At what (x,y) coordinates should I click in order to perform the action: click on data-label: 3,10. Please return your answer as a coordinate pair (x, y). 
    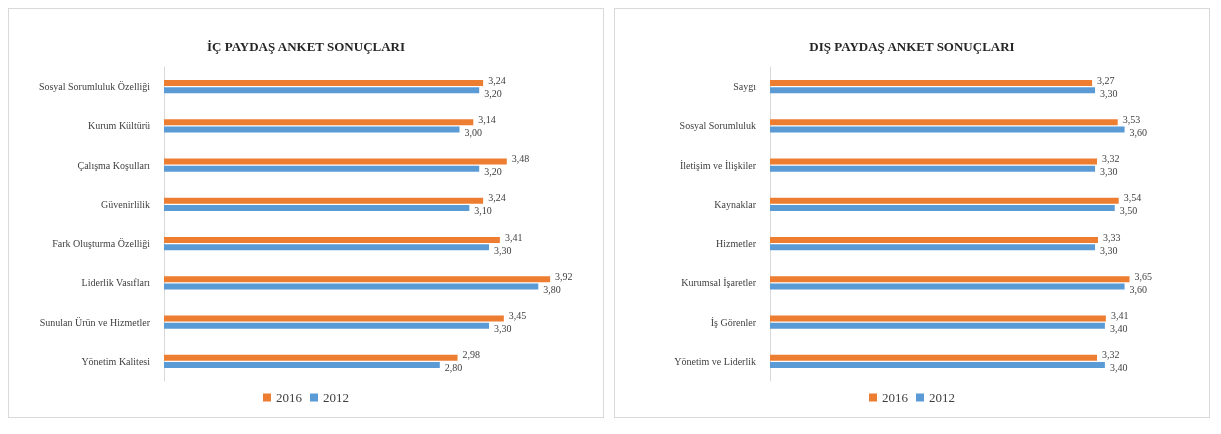
    Looking at the image, I should click on (483, 211).